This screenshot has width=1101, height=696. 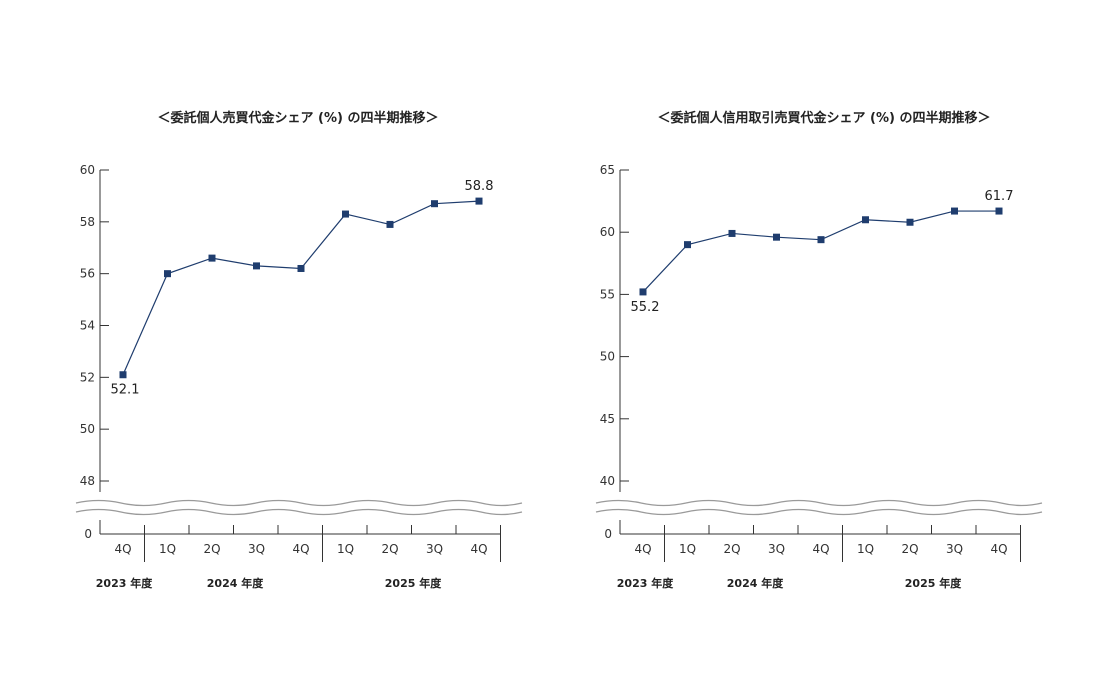 I want to click on y-tick-label: 52, so click(x=87, y=377).